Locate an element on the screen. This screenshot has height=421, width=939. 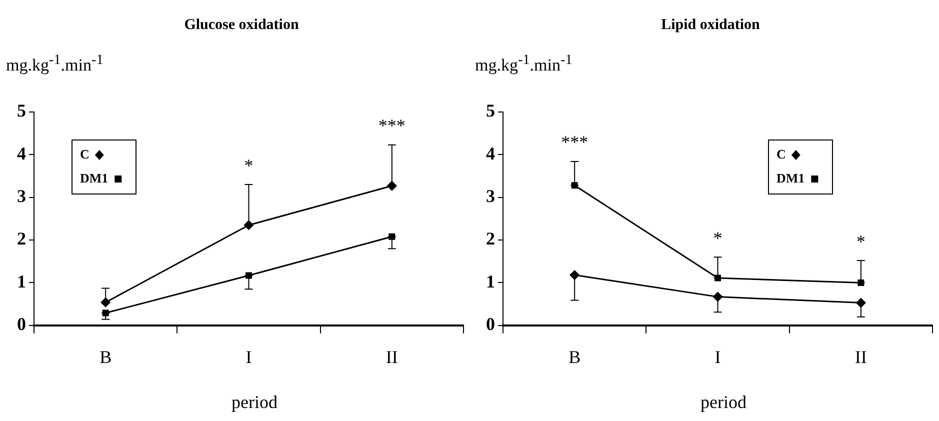
chart-title: Lipid oxidation is located at coordinates (711, 24).